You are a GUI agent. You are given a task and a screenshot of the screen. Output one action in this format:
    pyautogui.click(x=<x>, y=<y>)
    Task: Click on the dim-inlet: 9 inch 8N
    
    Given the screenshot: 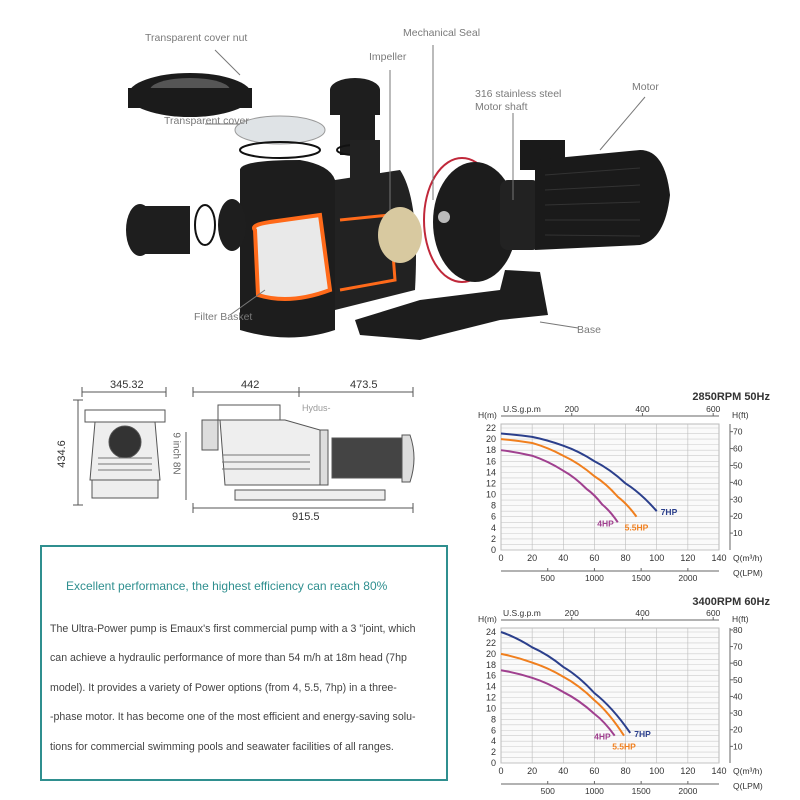 What is the action you would take?
    pyautogui.click(x=176, y=453)
    